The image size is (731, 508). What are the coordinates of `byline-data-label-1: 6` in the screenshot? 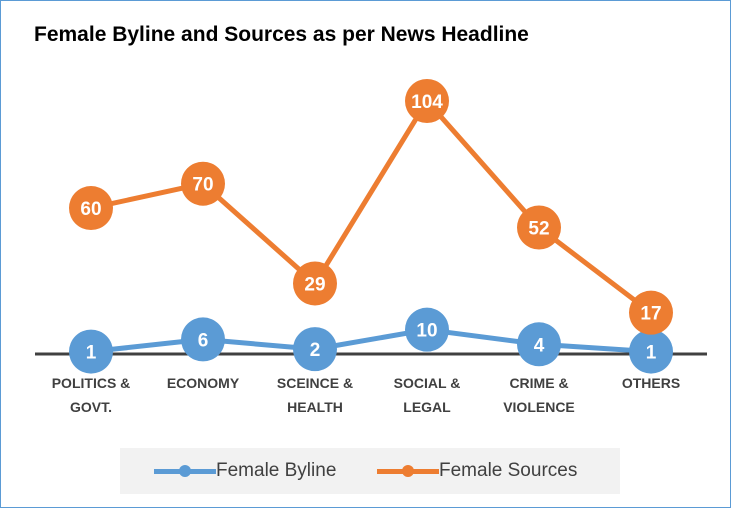 It's located at (203, 340).